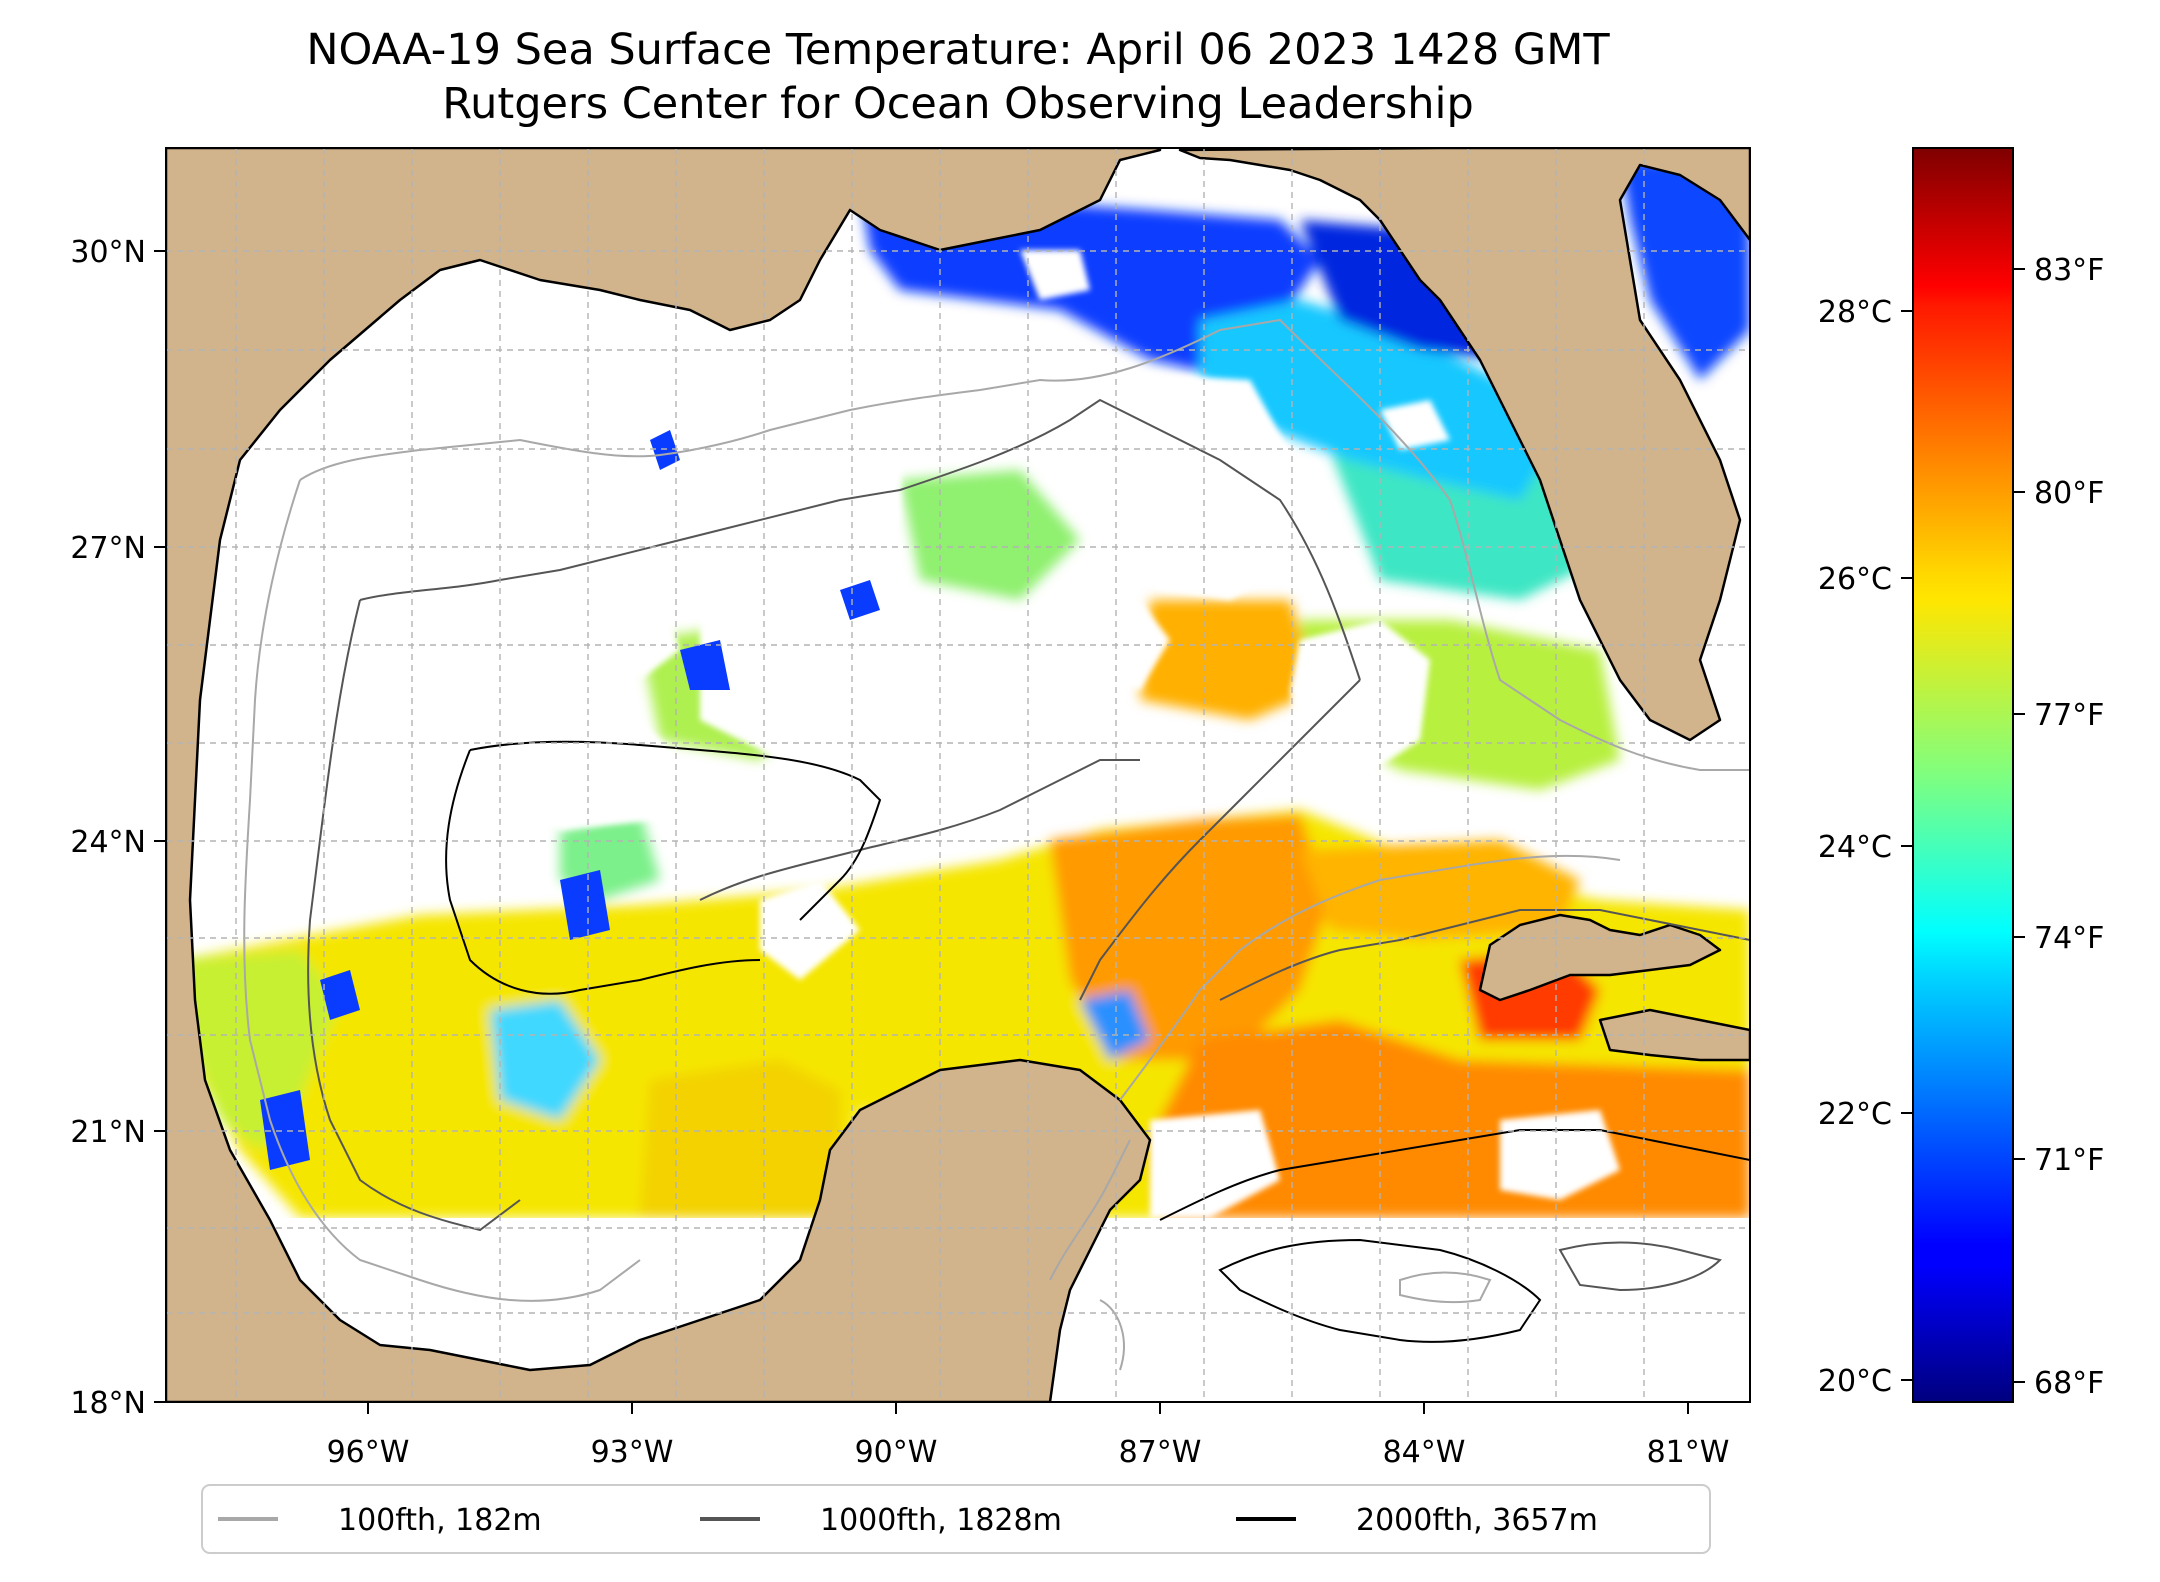  I want to click on celsius-tick-label: 20°C, so click(1855, 1381).